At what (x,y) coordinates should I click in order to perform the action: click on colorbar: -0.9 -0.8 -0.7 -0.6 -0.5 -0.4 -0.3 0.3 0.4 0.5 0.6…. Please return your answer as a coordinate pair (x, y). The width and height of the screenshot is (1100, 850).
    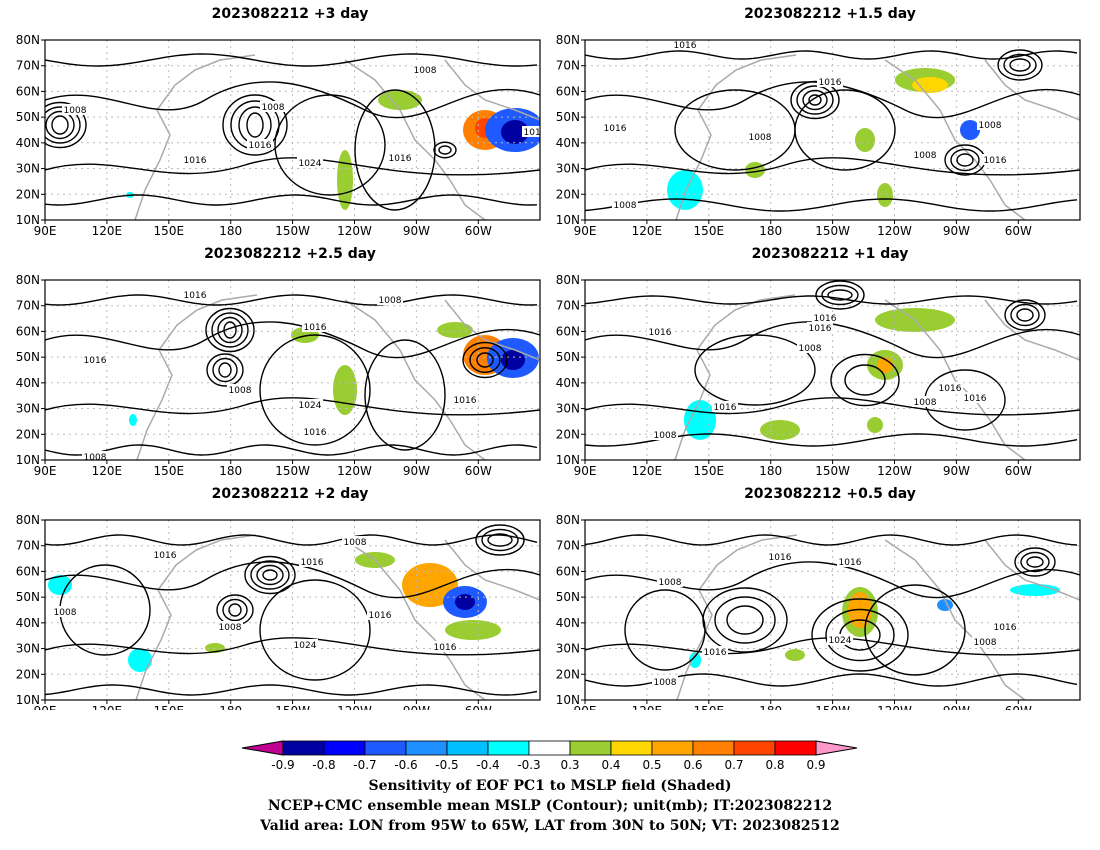
    Looking at the image, I should click on (549, 756).